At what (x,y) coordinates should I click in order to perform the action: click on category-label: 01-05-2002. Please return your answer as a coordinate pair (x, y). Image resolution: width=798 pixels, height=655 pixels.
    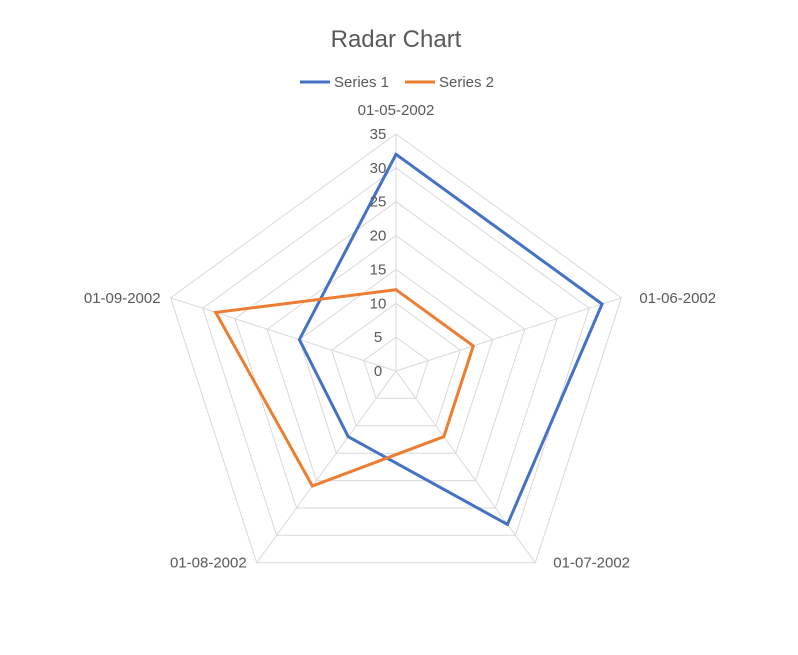
    Looking at the image, I should click on (396, 110).